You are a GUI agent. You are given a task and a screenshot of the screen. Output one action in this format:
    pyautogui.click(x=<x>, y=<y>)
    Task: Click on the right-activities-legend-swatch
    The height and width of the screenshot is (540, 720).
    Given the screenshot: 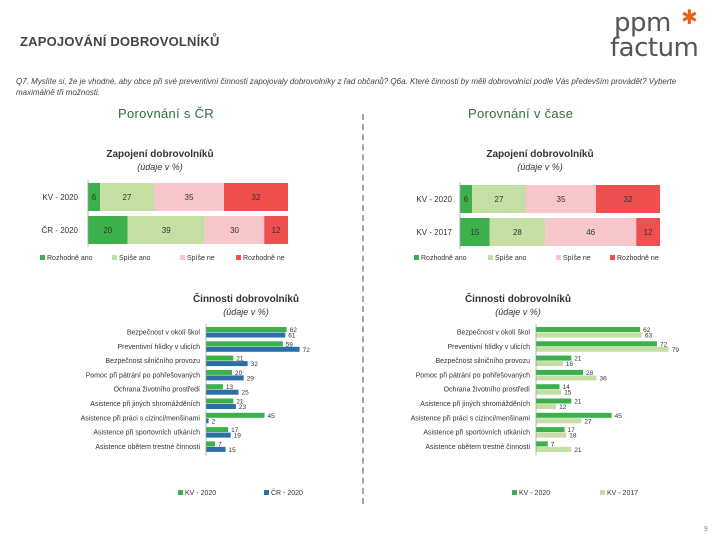 What is the action you would take?
    pyautogui.click(x=514, y=492)
    